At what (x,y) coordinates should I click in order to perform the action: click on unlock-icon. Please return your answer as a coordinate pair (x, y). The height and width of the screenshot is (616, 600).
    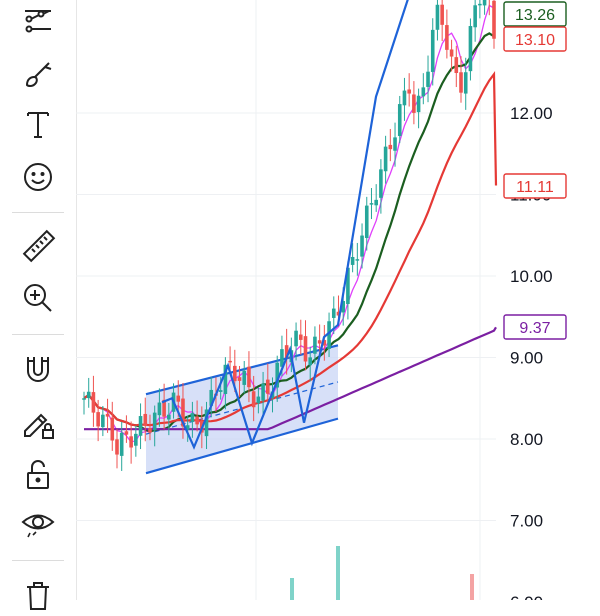
    Looking at the image, I should click on (38, 474).